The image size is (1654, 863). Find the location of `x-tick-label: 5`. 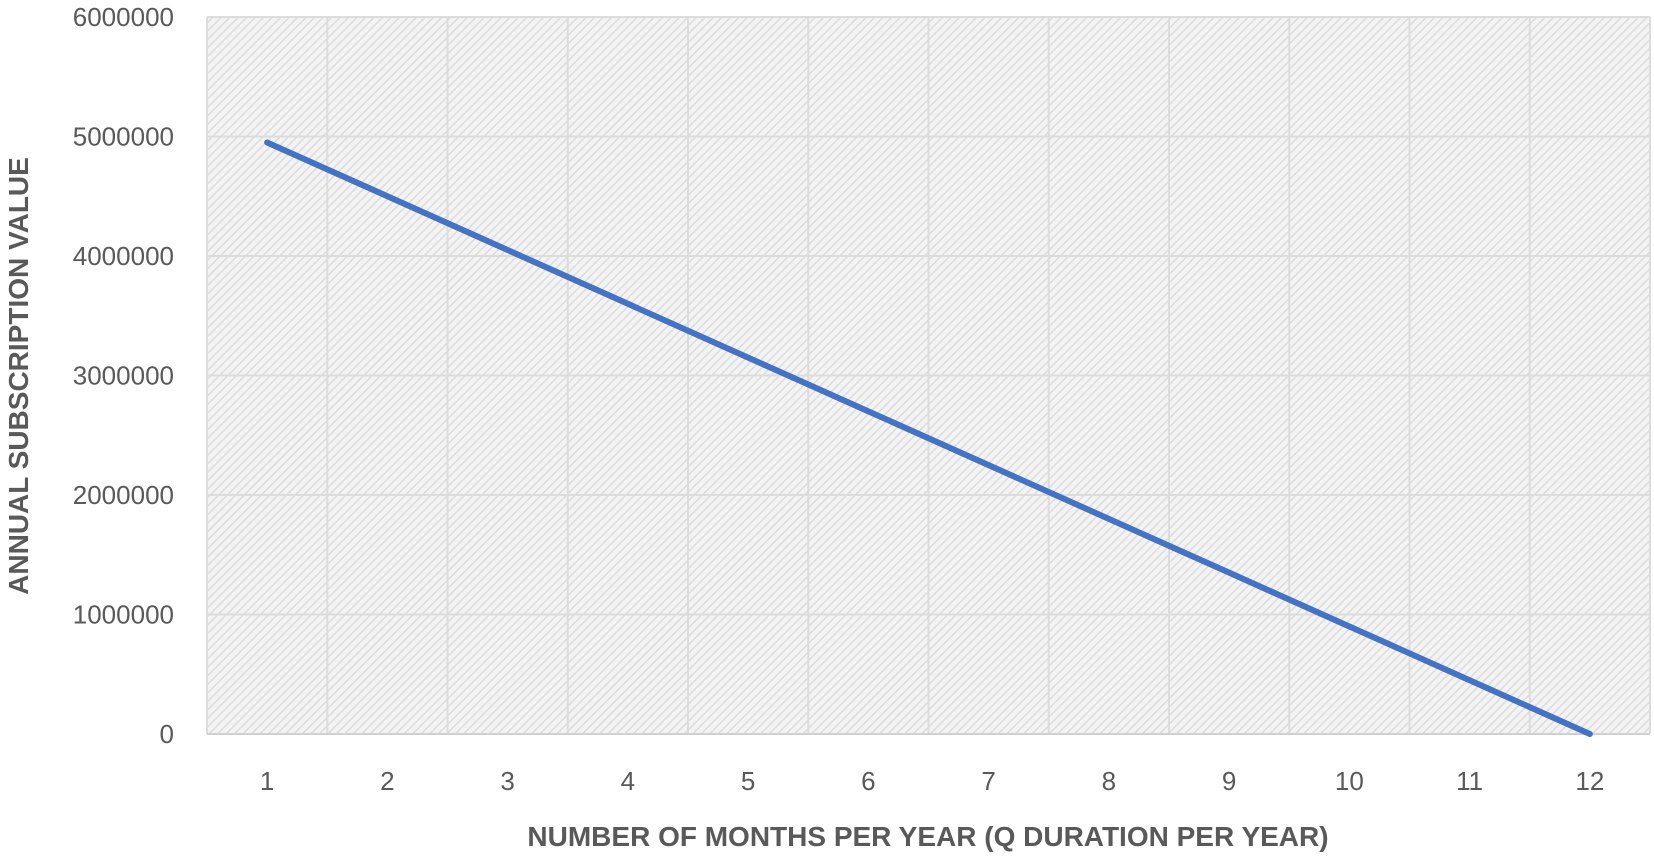

x-tick-label: 5 is located at coordinates (748, 781).